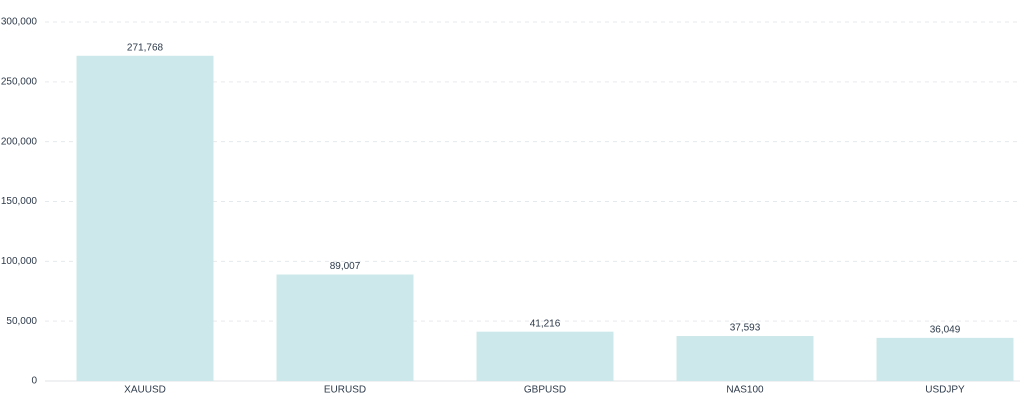  I want to click on x-tick-label: GBPUSD, so click(545, 390).